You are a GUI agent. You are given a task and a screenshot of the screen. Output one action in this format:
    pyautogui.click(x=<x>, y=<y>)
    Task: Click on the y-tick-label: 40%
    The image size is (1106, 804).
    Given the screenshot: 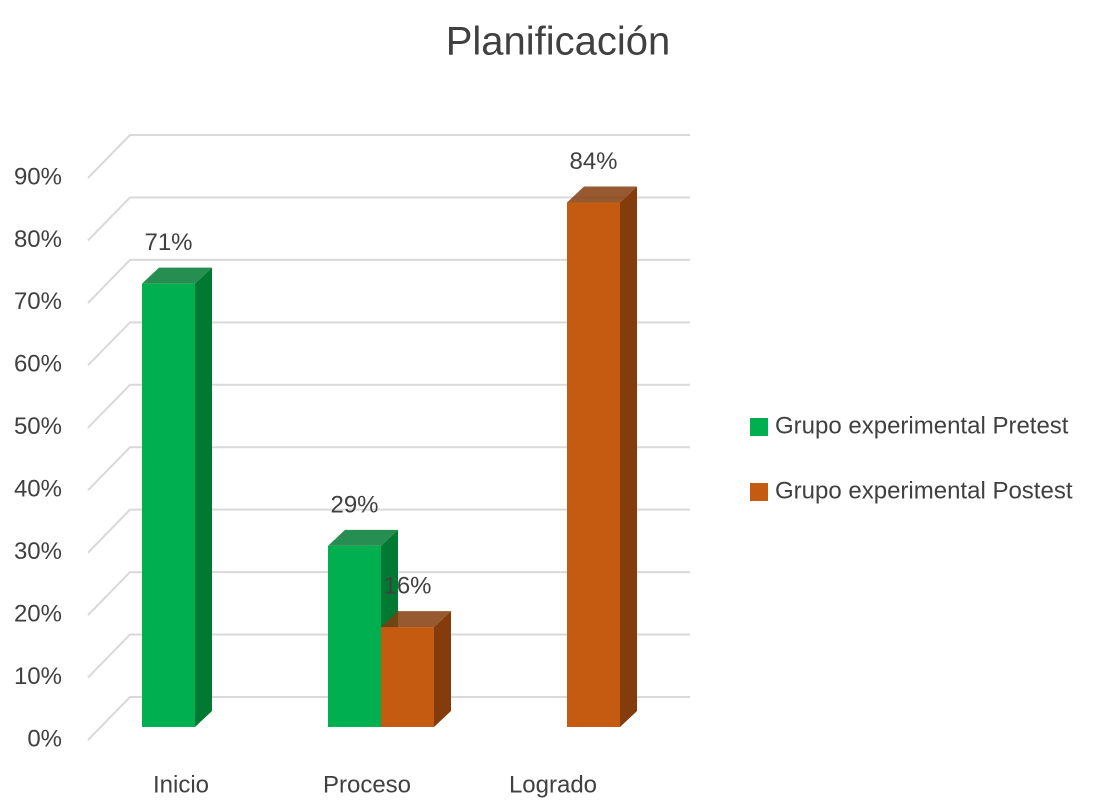 What is the action you would take?
    pyautogui.click(x=38, y=489)
    